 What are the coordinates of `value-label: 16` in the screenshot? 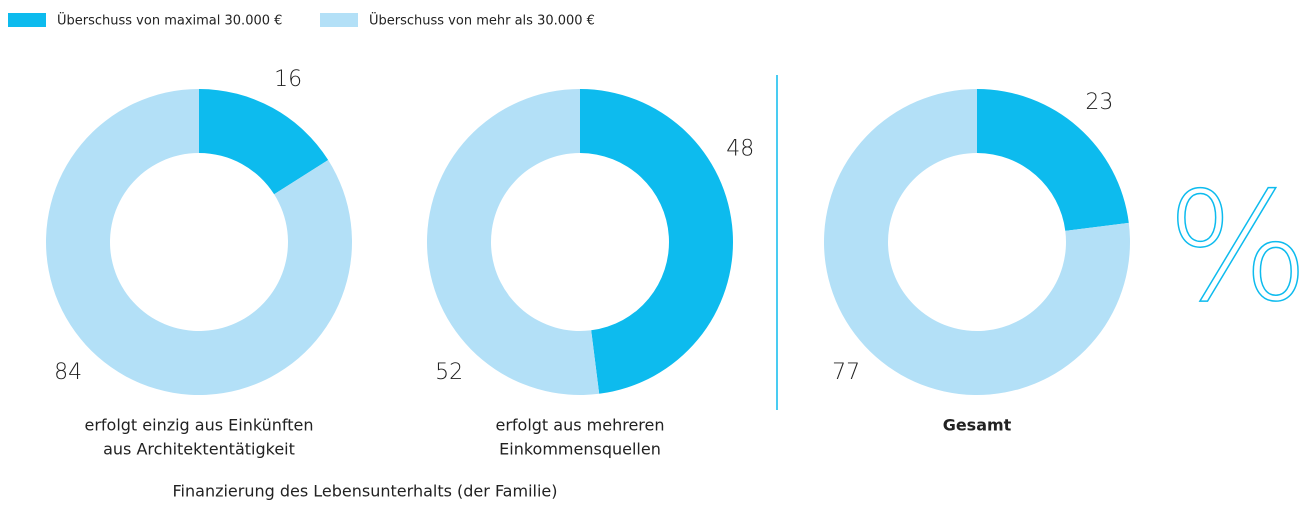 It's located at (288, 79).